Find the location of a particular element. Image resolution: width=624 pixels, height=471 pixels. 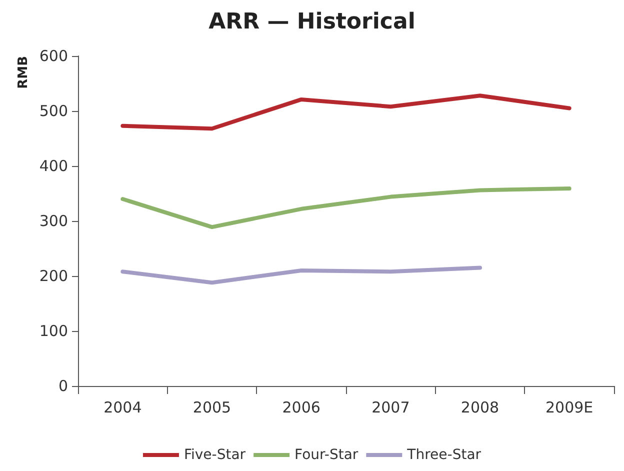

x-tick-label: 2006 is located at coordinates (301, 407).